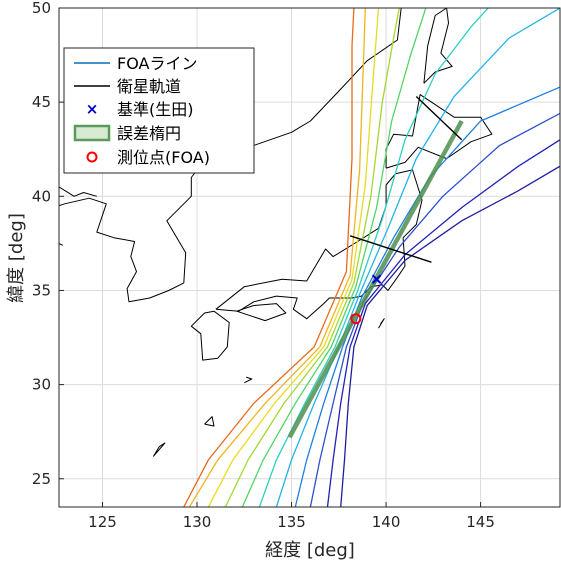 This screenshot has height=567, width=561. I want to click on foa-point-marker, so click(356, 319).